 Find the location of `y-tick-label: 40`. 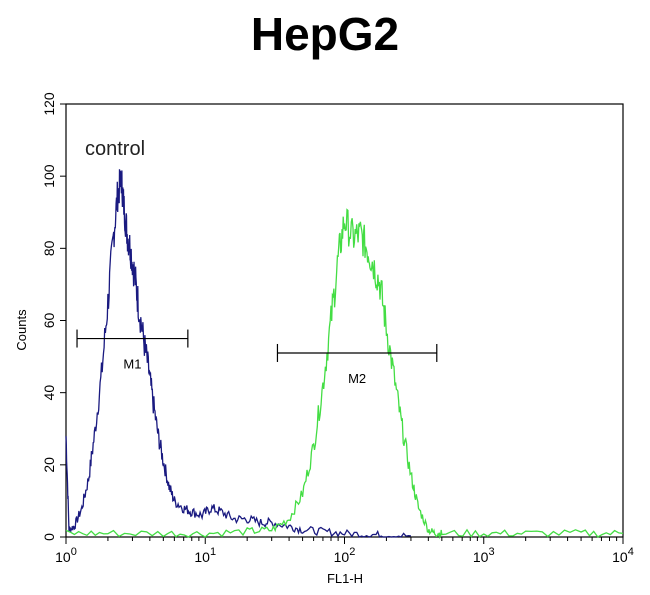

y-tick-label: 40 is located at coordinates (49, 393).